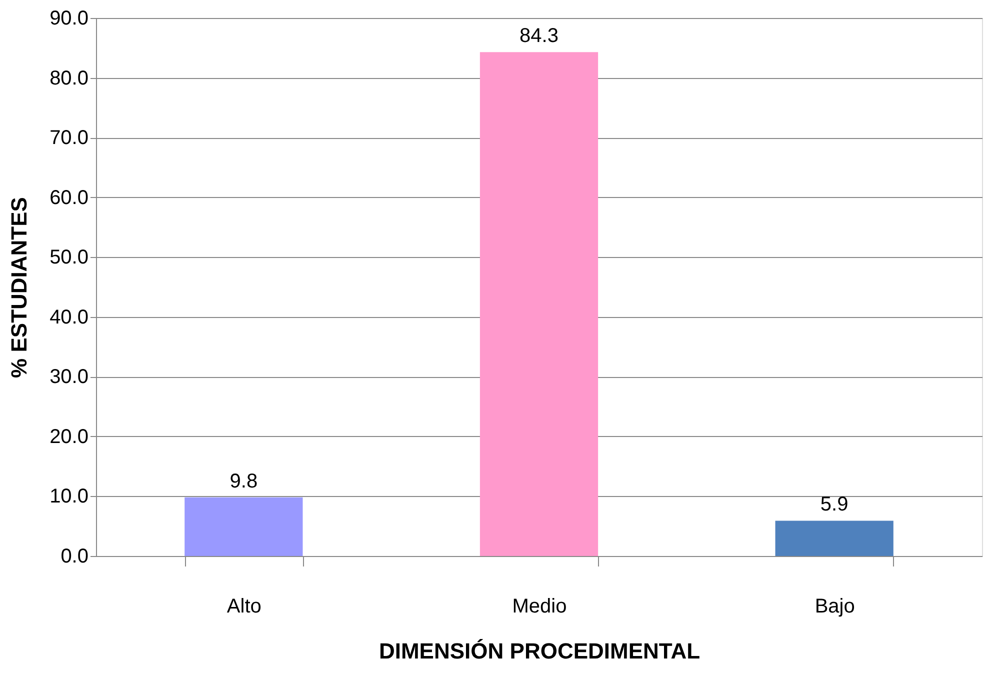 This screenshot has height=678, width=998. What do you see at coordinates (244, 607) in the screenshot?
I see `x-tick-label: Alto` at bounding box center [244, 607].